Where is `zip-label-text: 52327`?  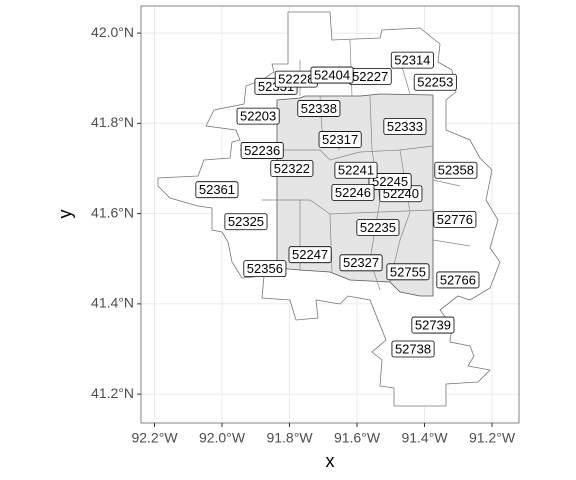 zip-label-text: 52327 is located at coordinates (361, 262).